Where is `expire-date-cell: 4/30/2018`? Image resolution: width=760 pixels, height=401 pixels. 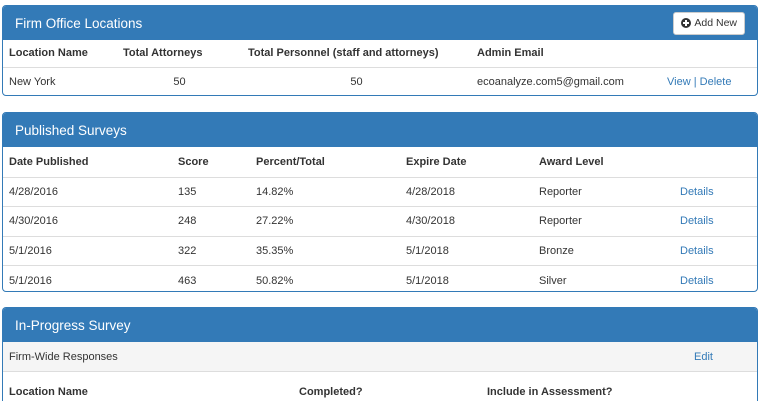 expire-date-cell: 4/30/2018 is located at coordinates (430, 221).